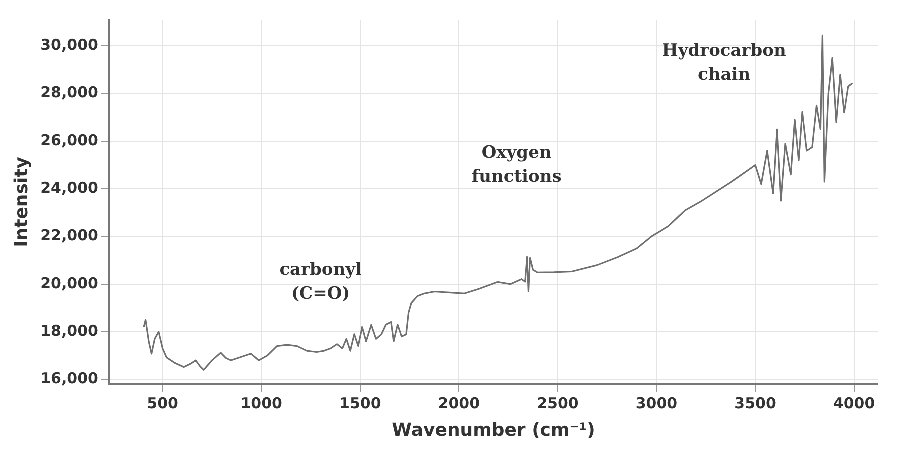 The height and width of the screenshot is (454, 900). Describe the element at coordinates (459, 403) in the screenshot. I see `x-tick-label: 2000` at that location.